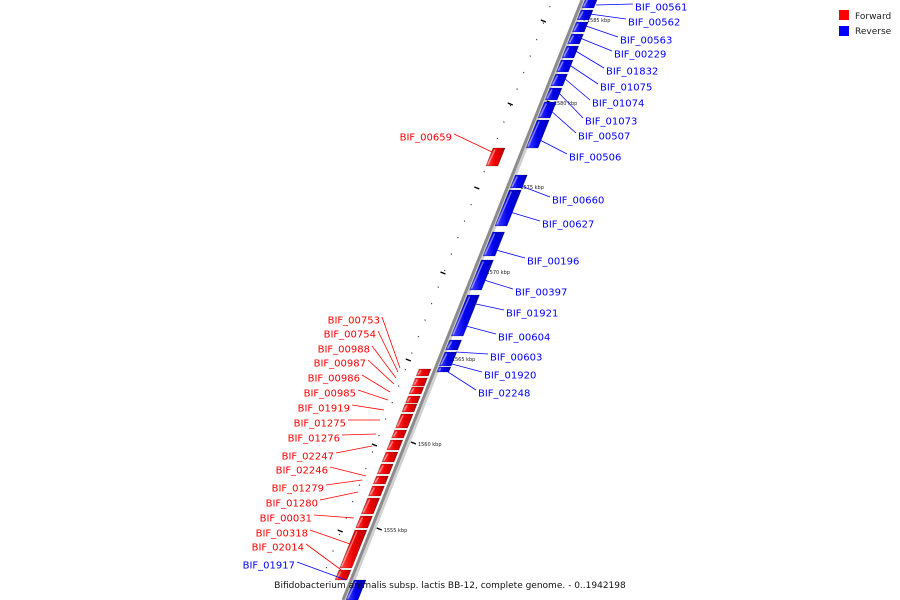 The height and width of the screenshot is (600, 900). I want to click on scale-tick-label: 1580 kbp, so click(566, 104).